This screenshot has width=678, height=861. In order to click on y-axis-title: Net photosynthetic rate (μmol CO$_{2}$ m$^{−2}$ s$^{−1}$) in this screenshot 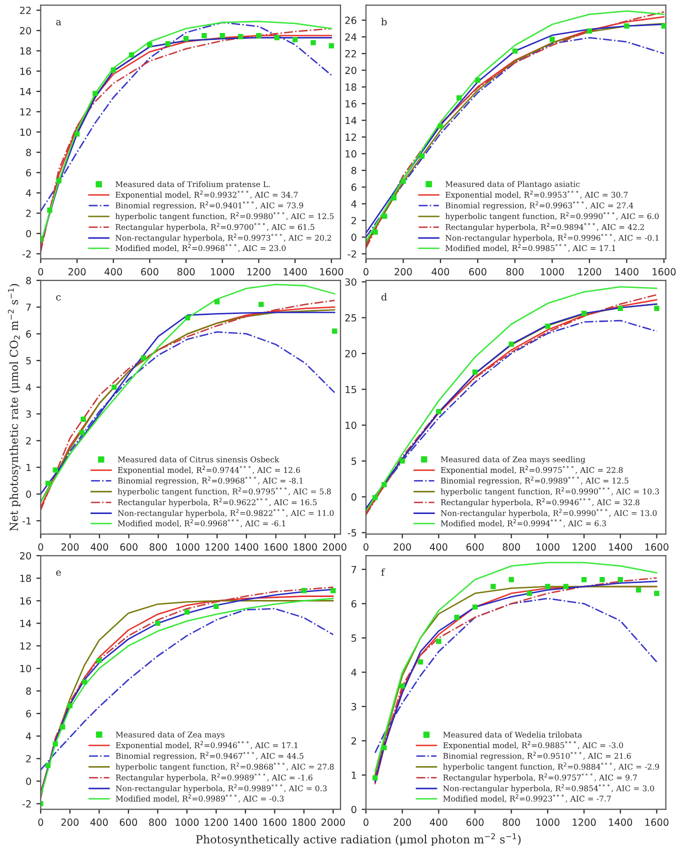, I will do `click(14, 407)`.